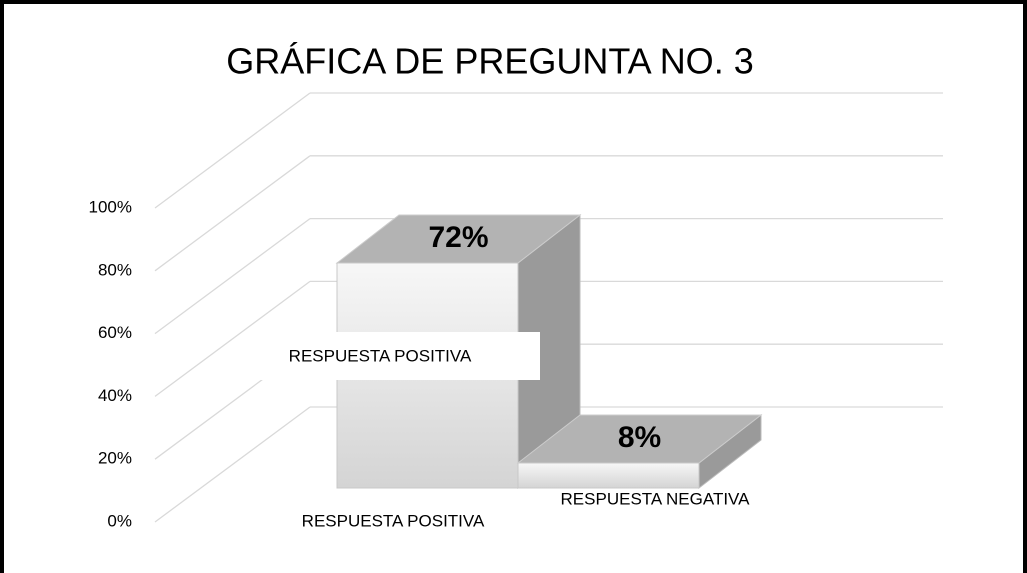 The height and width of the screenshot is (573, 1027). I want to click on chart-title: GRÁFICA DE PREGUNTA NO. 3, so click(489, 61).